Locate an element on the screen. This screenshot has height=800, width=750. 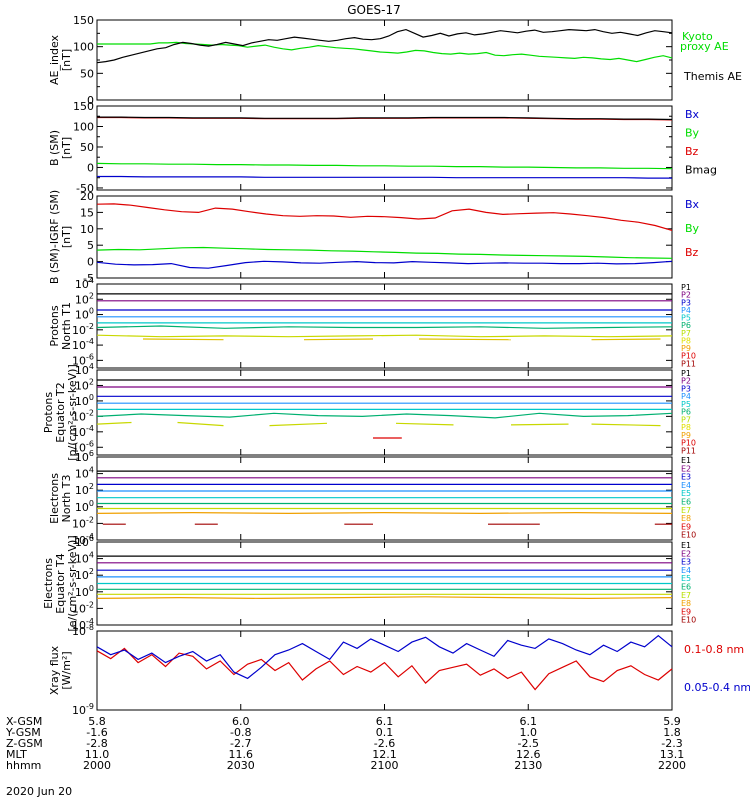
time-axis-value: 11.6 is located at coordinates (241, 754).